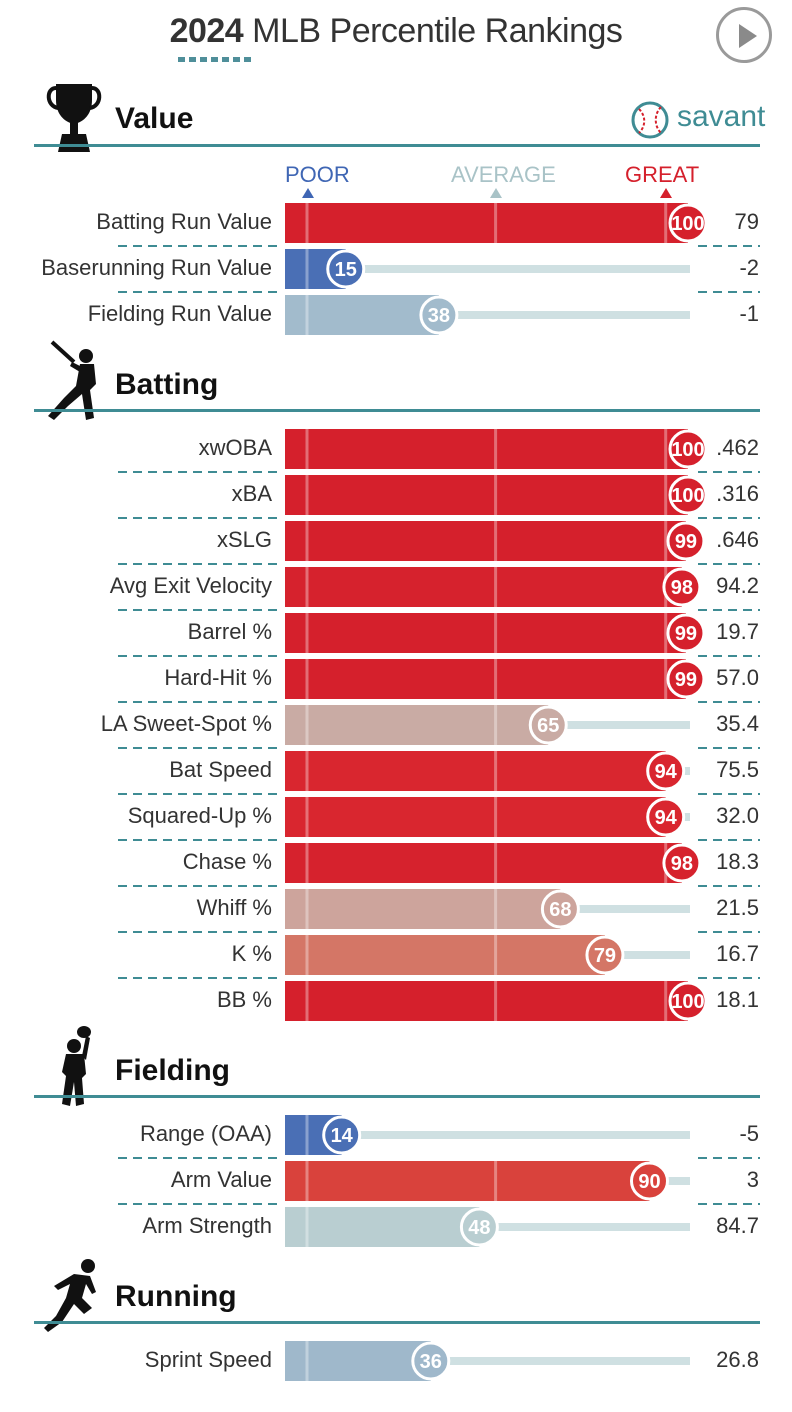 This screenshot has width=792, height=1412. I want to click on scale-label-poor: POOR, so click(317, 174).